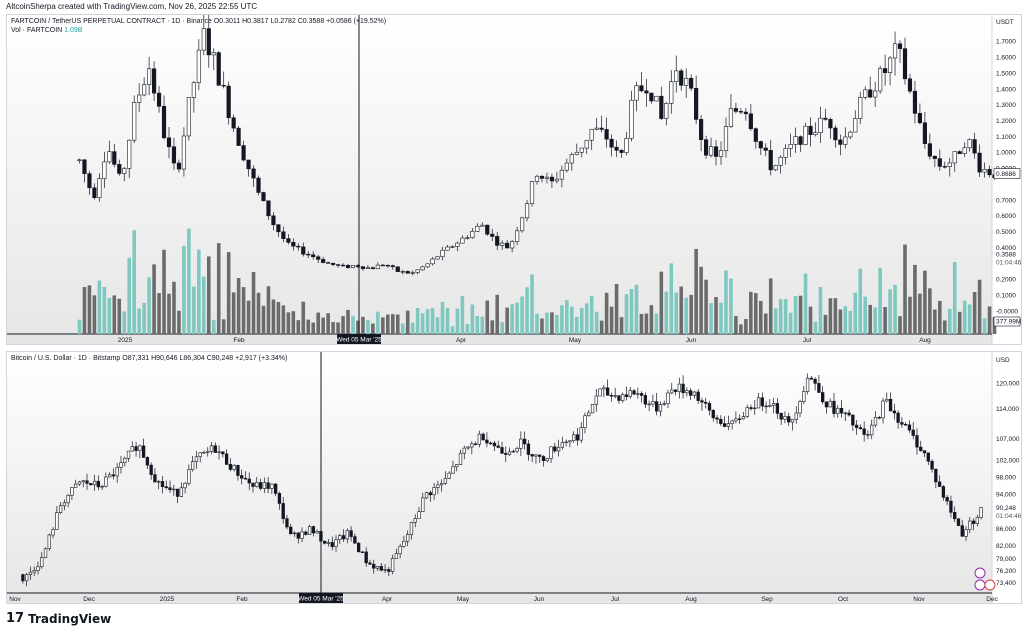  What do you see at coordinates (359, 339) in the screenshot?
I see `crosshair-date-bg` at bounding box center [359, 339].